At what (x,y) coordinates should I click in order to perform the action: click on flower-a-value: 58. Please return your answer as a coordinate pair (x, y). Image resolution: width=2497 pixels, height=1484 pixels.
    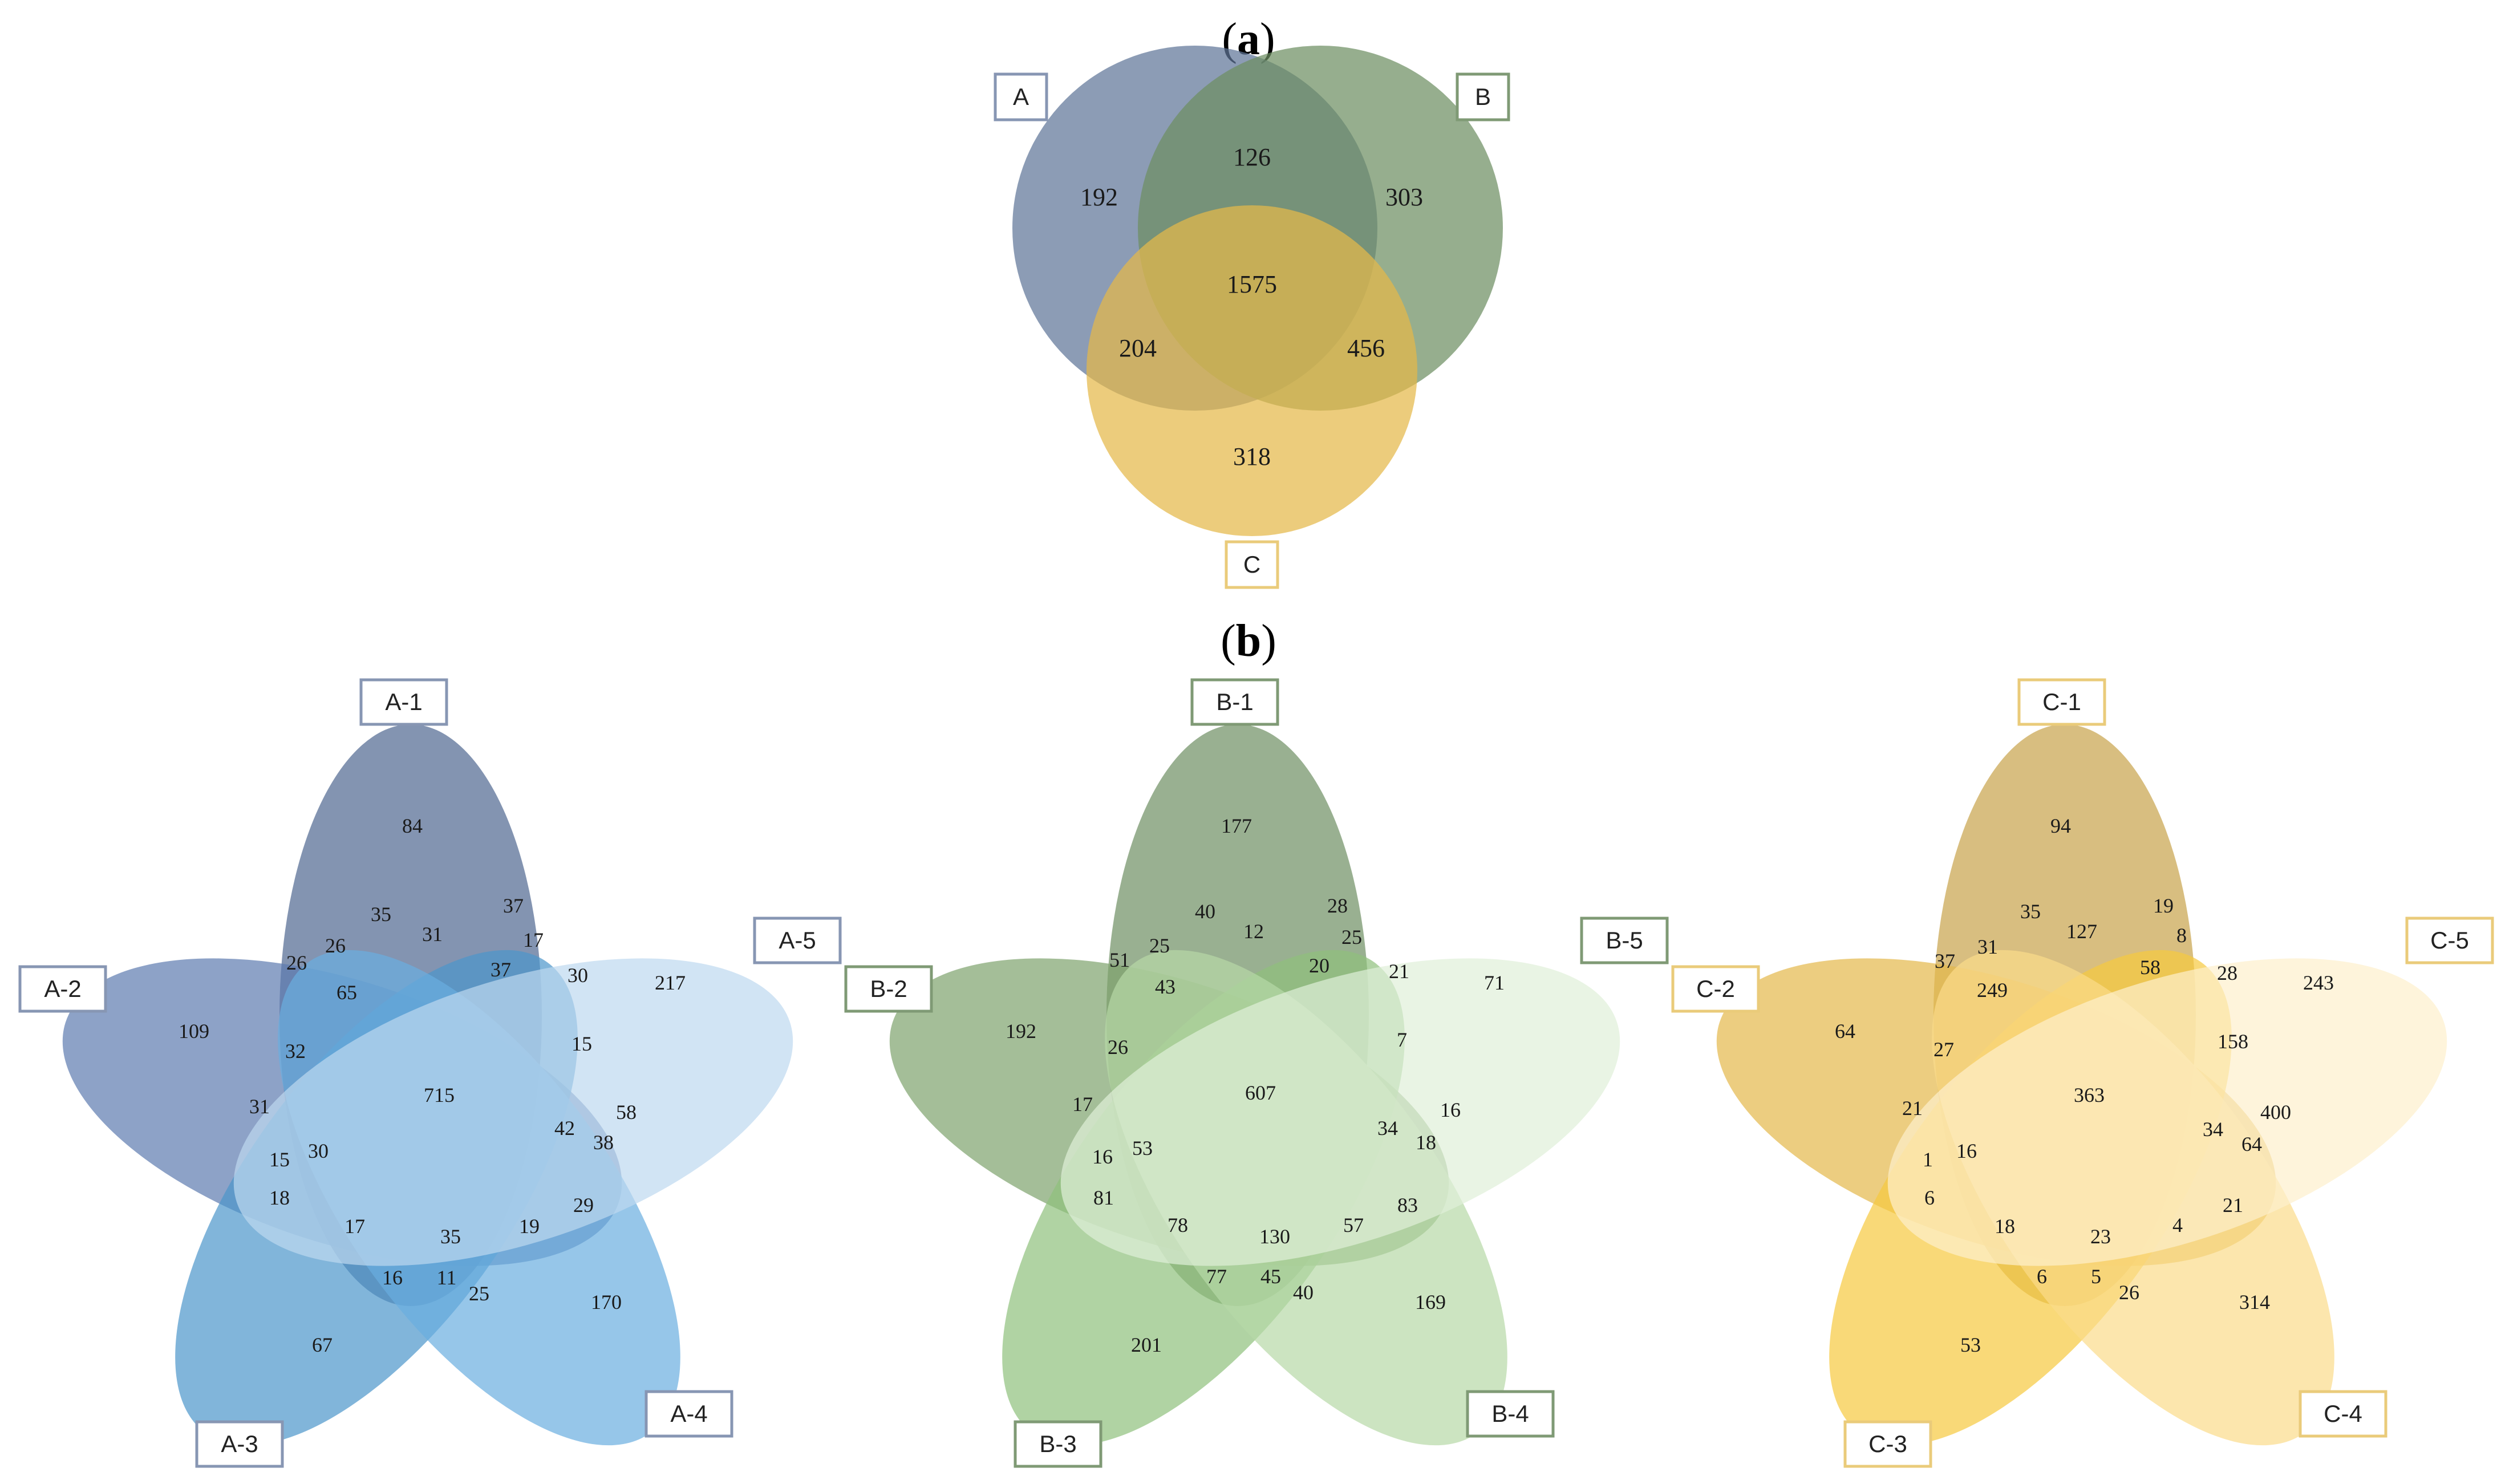
    Looking at the image, I should click on (626, 1112).